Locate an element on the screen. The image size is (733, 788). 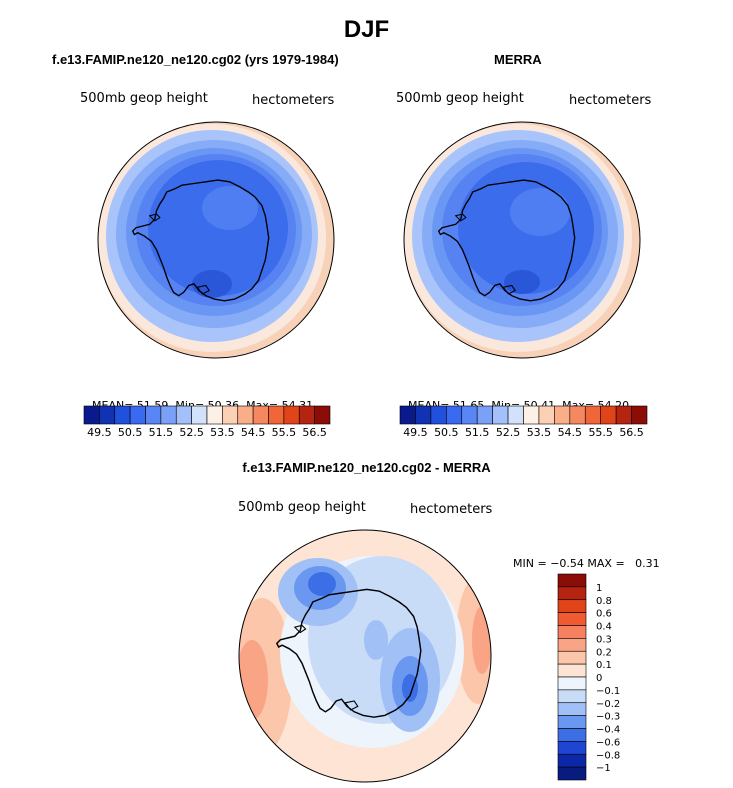
model-colorbar: 49.5 50.5 51.5 52.5 53.5 54.5 55.5 56.5 is located at coordinates (207, 422).